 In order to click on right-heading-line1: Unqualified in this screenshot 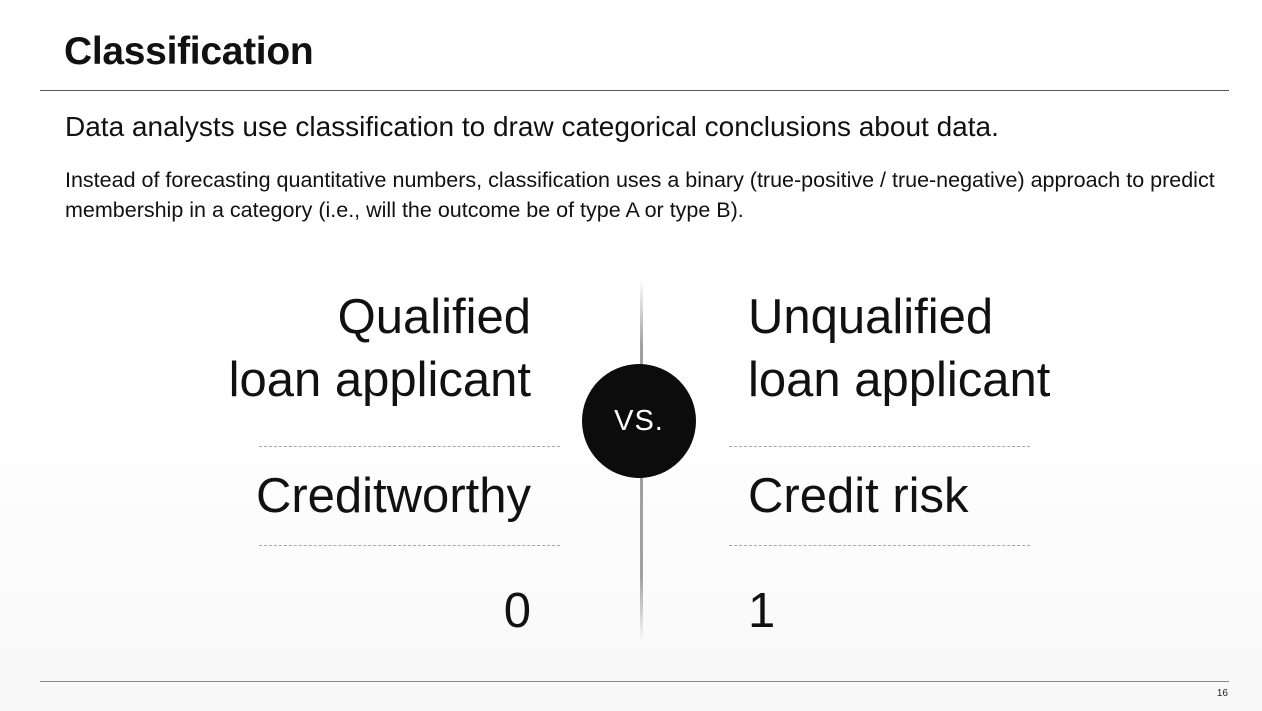, I will do `click(871, 317)`.